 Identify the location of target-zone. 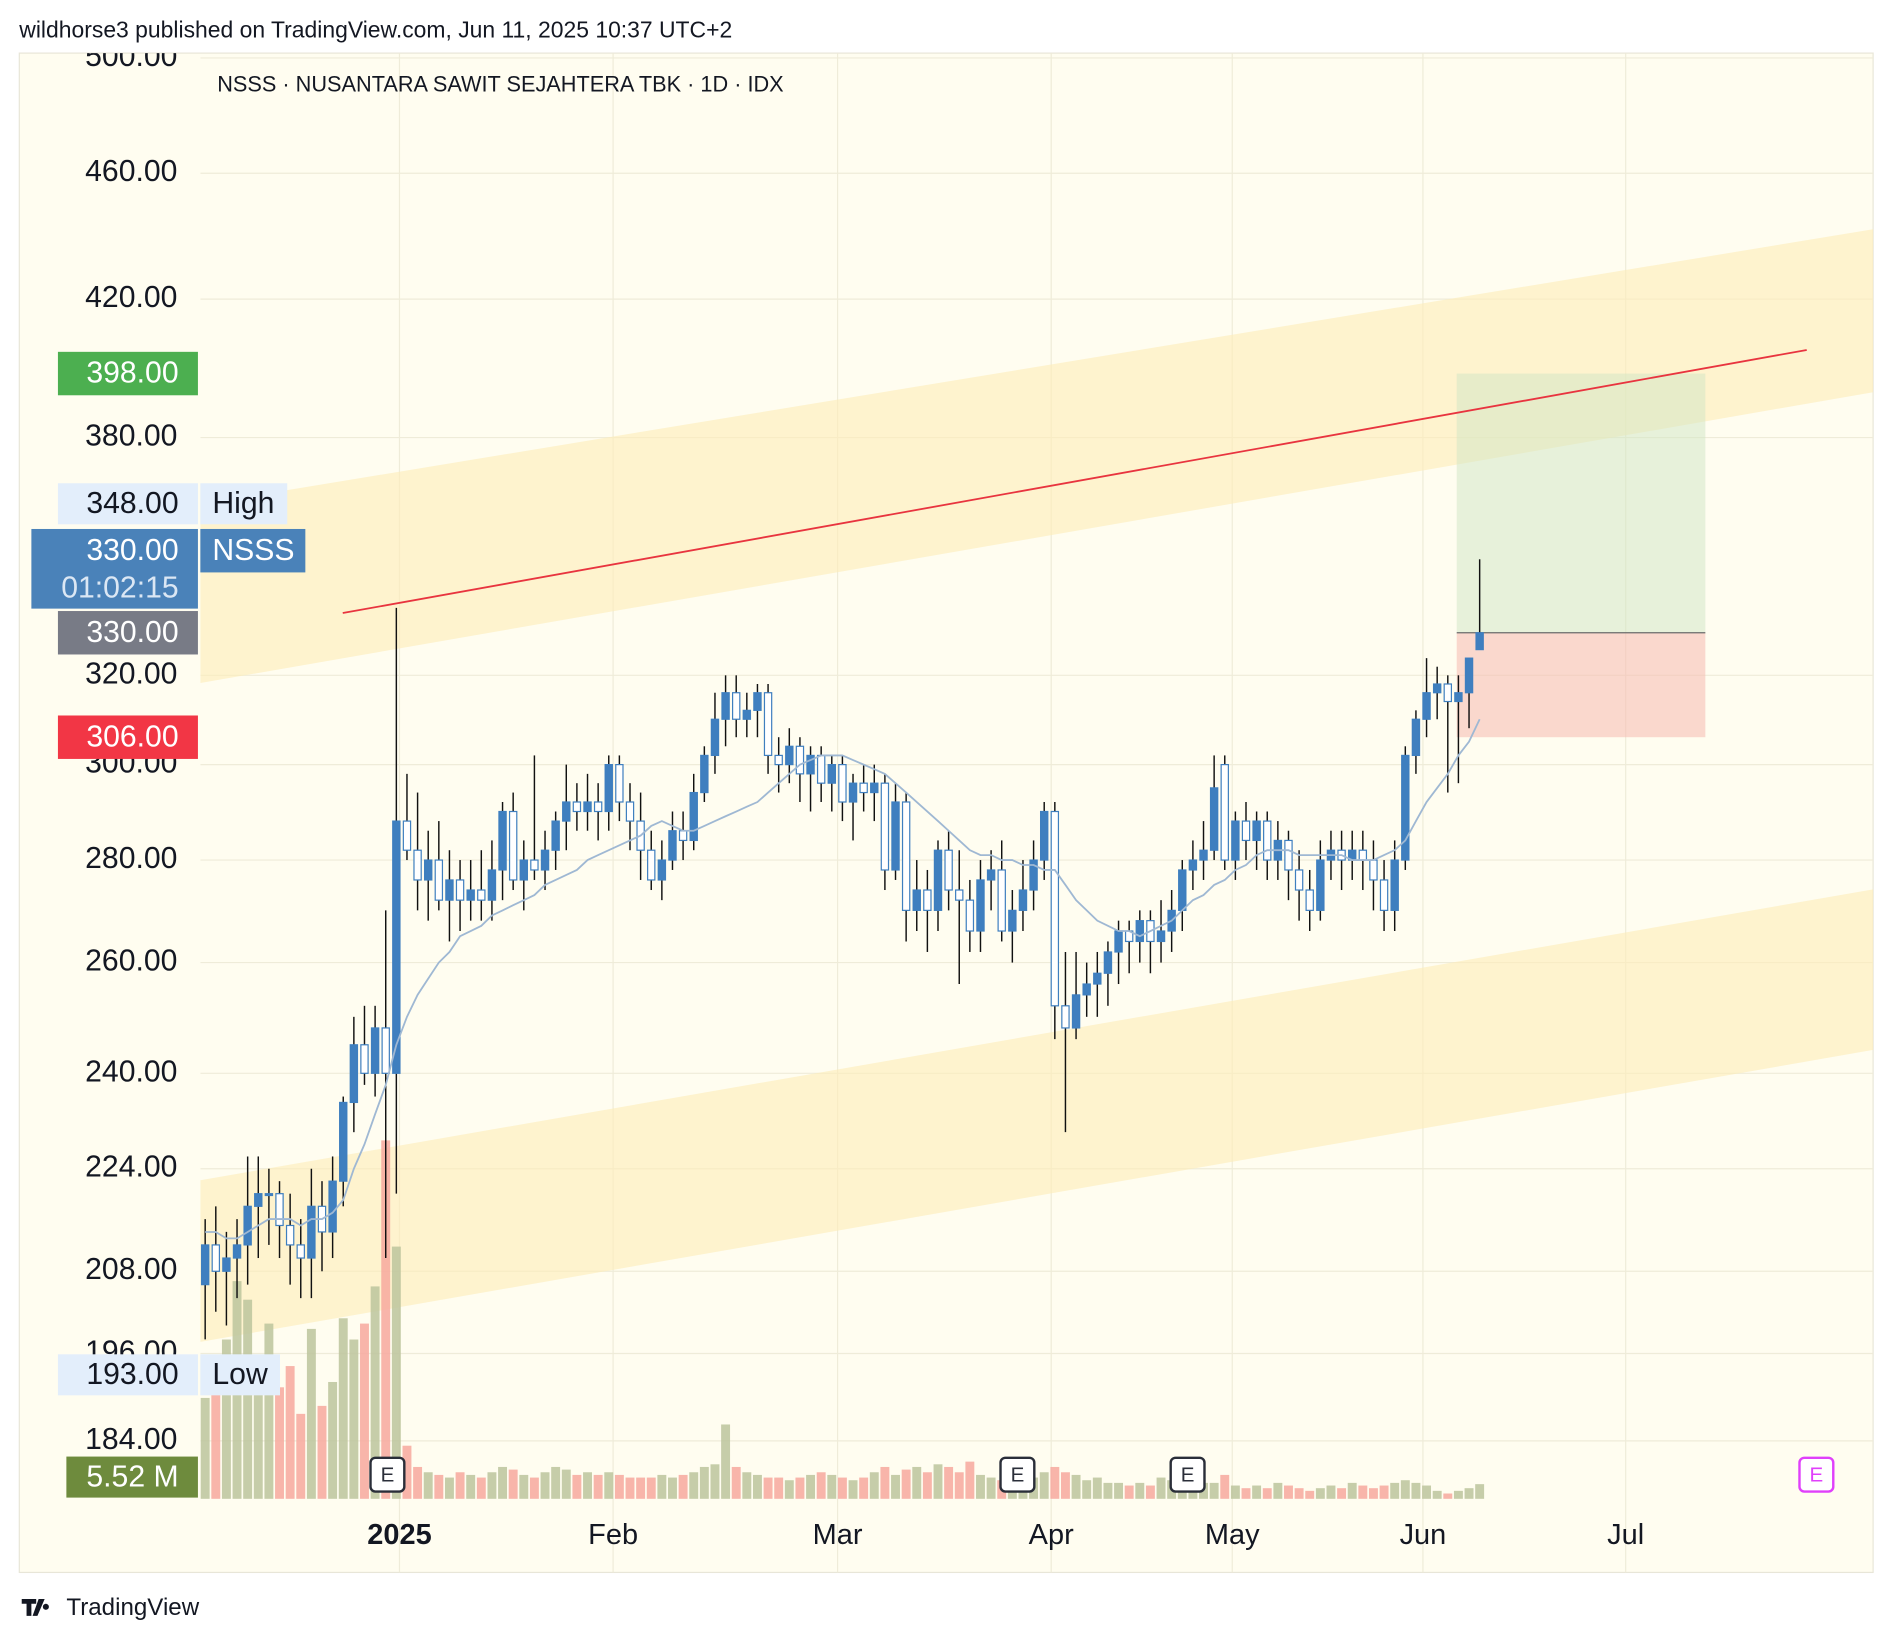
(1581, 503).